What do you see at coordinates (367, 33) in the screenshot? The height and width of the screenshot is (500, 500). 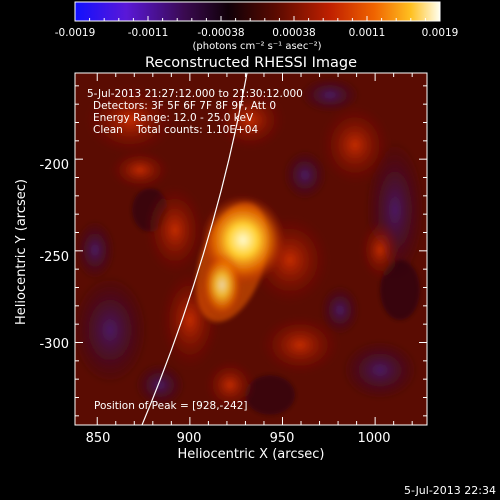 I see `colorbar-tick-label: 0.0011` at bounding box center [367, 33].